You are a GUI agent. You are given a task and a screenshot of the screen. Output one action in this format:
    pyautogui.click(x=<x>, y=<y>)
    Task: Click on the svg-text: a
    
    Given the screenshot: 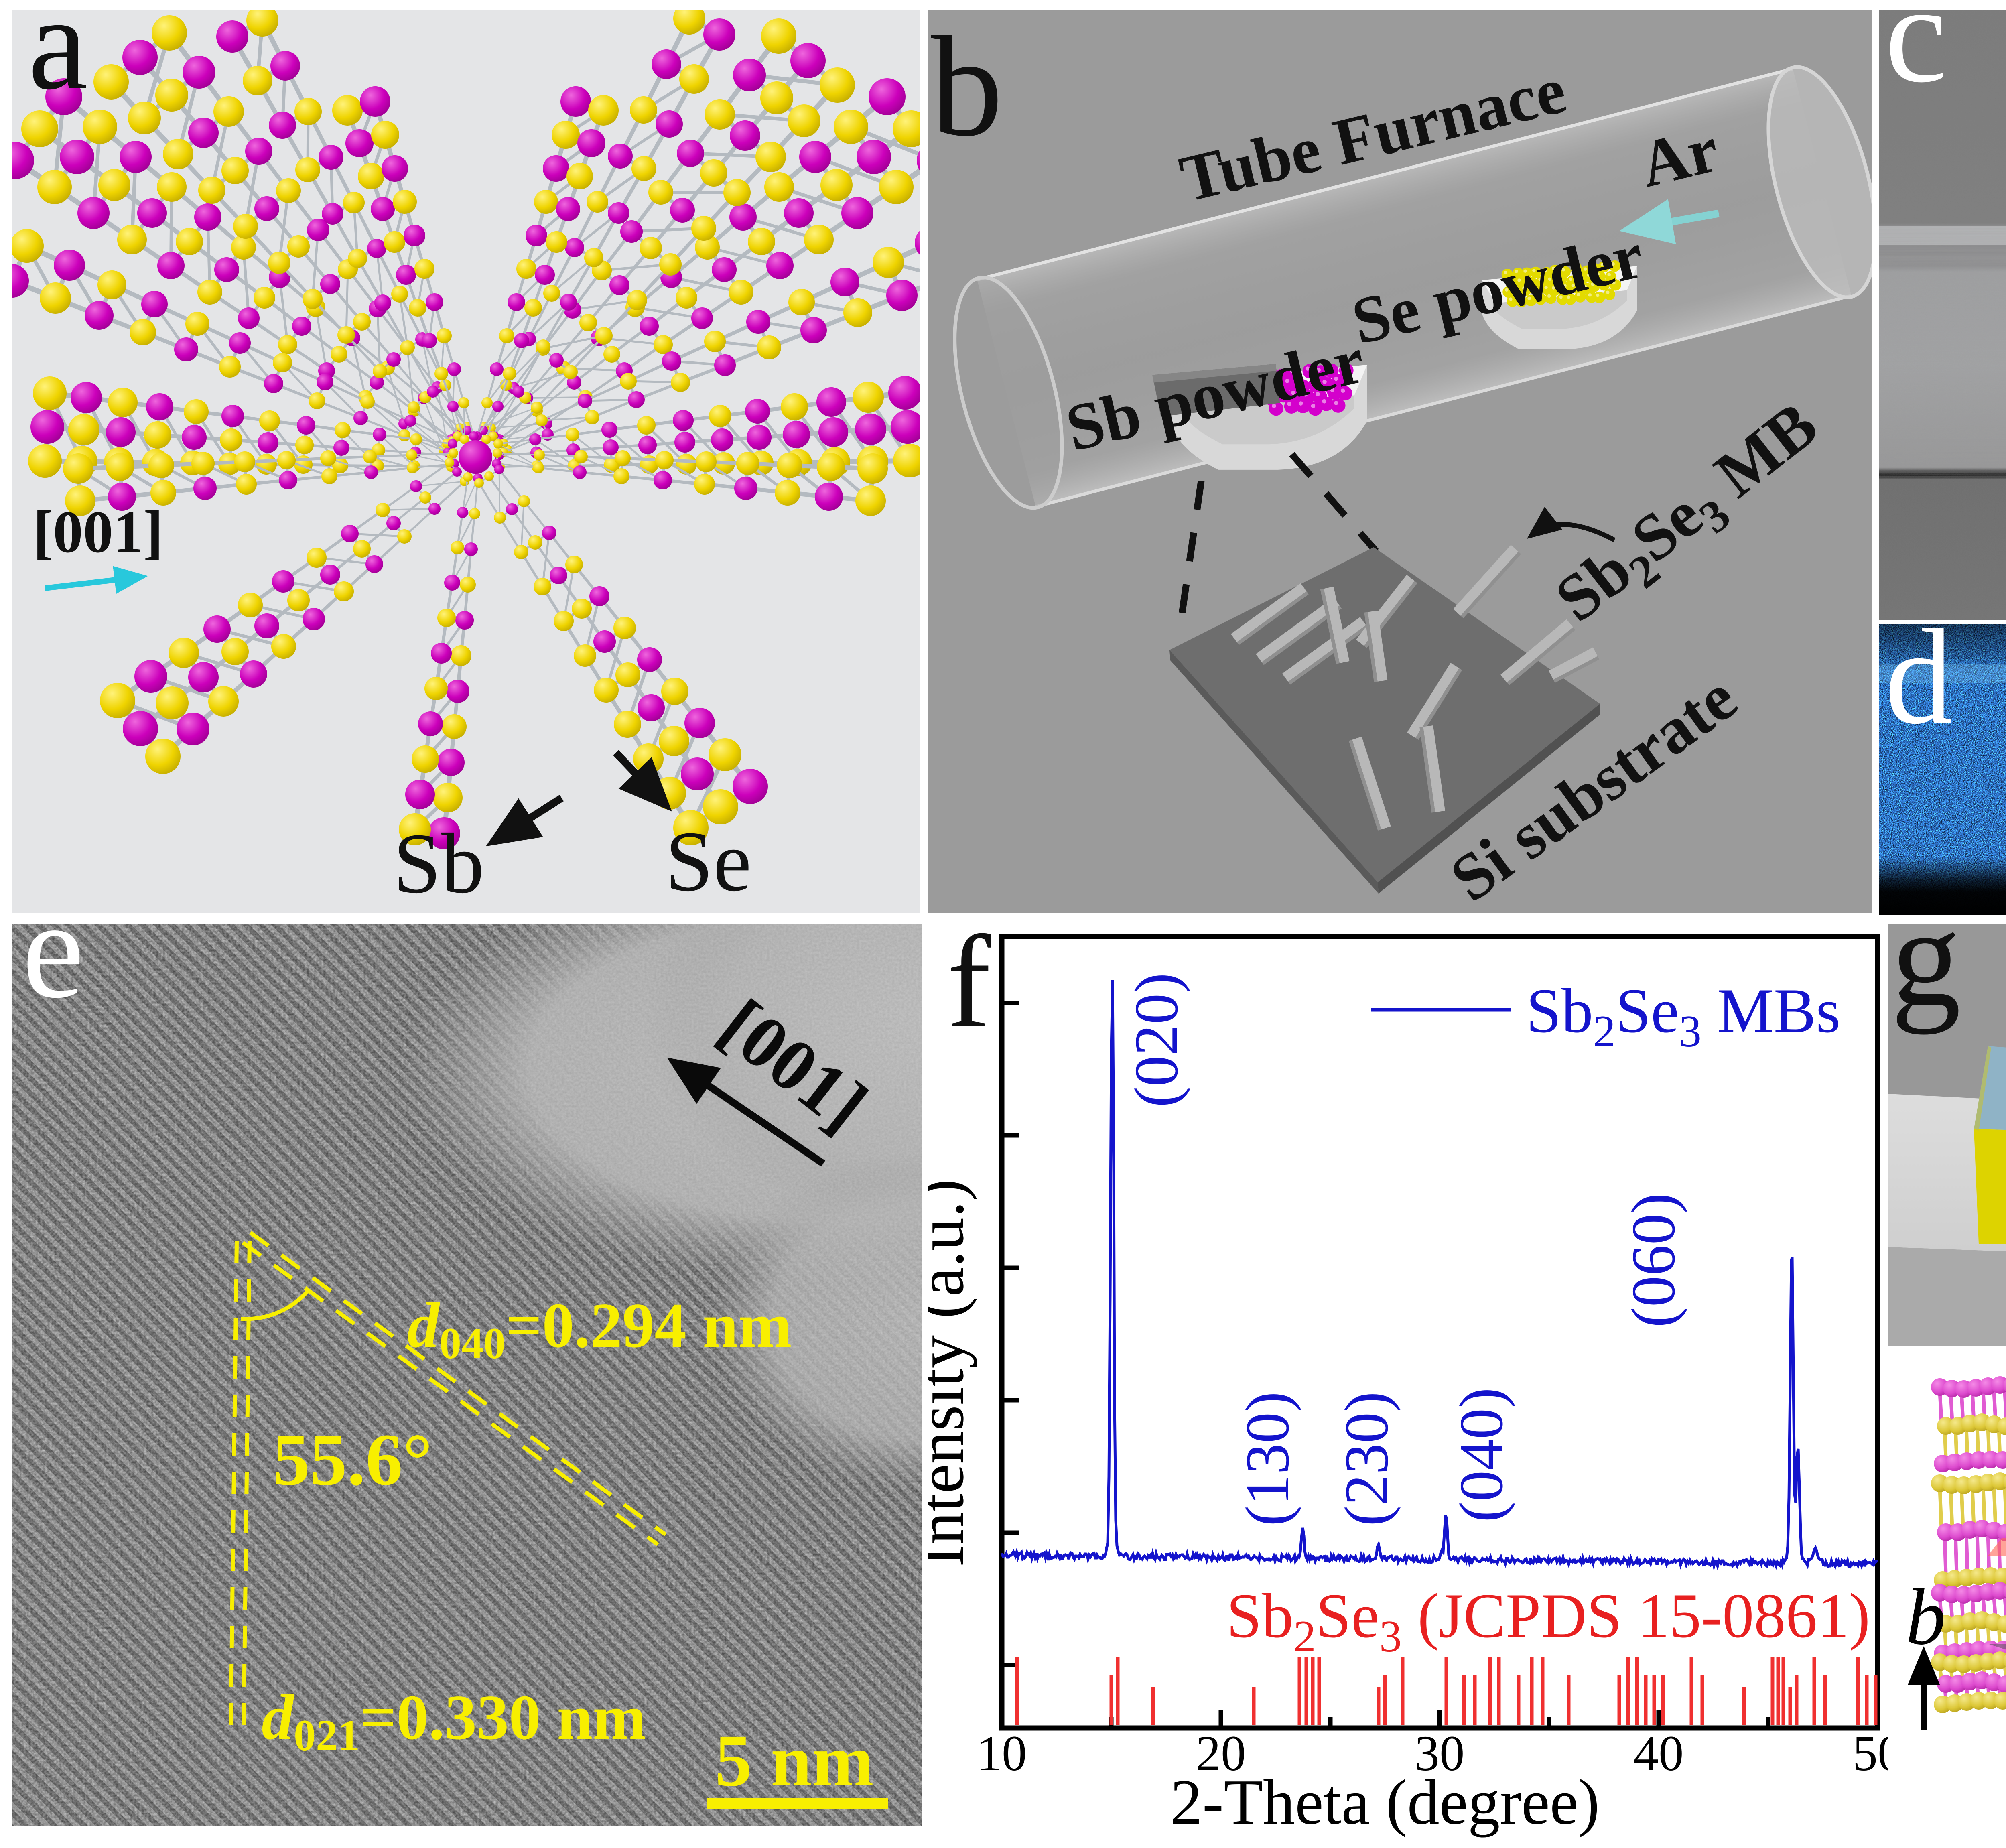 What is the action you would take?
    pyautogui.click(x=58, y=64)
    